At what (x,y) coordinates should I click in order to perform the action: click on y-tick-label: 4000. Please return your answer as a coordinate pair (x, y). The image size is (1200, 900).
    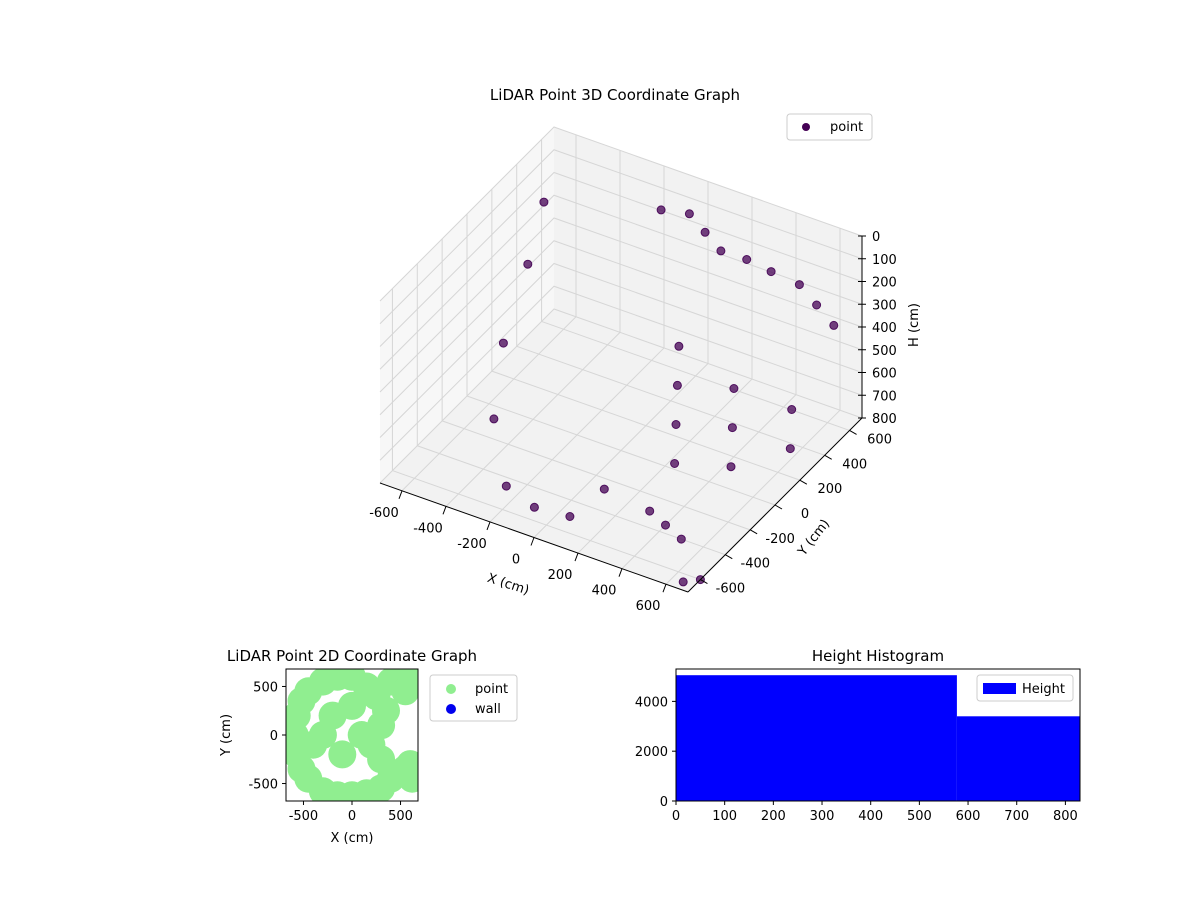
    Looking at the image, I should click on (651, 702).